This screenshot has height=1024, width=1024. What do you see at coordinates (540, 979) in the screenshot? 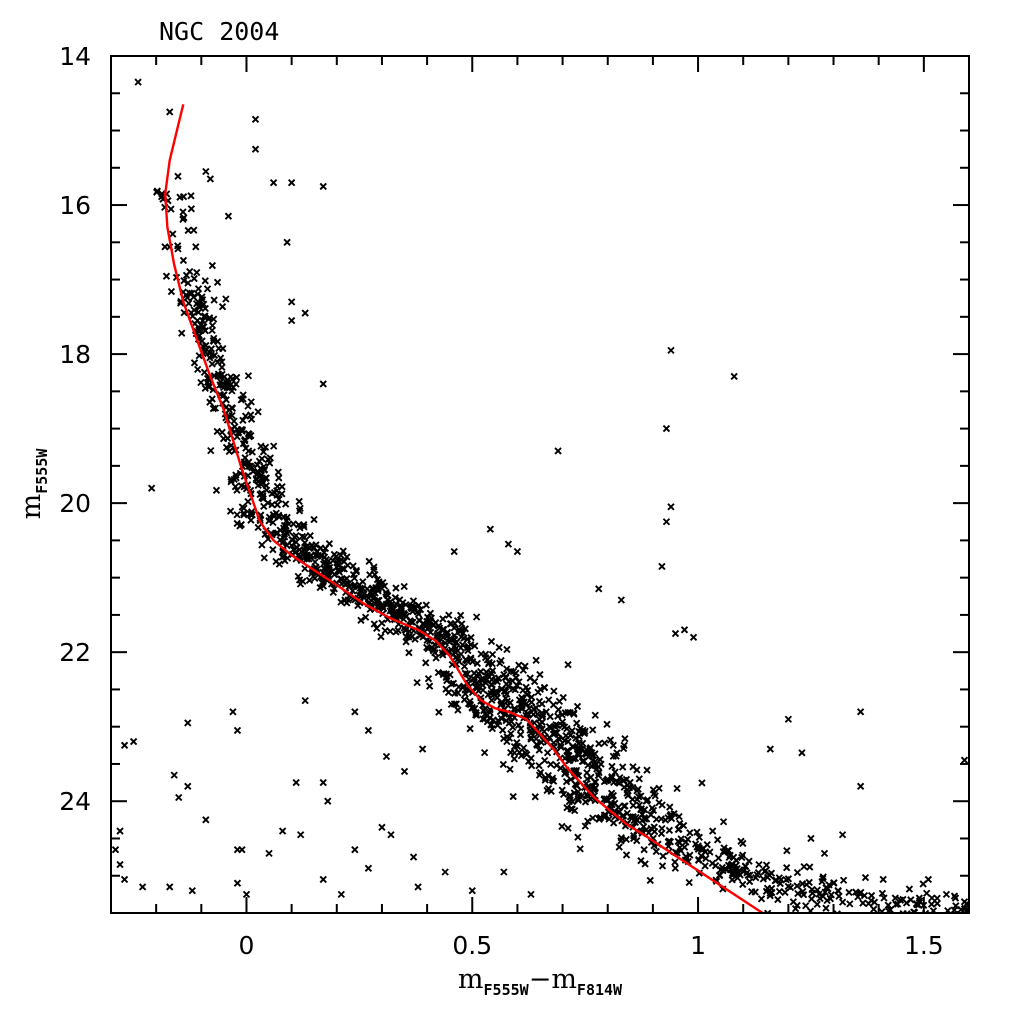
I see `x-axis-label-minus: −` at bounding box center [540, 979].